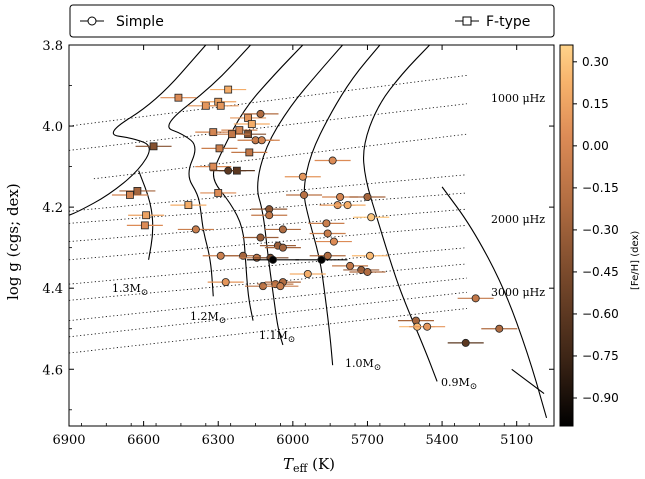 Image resolution: width=645 pixels, height=479 pixels. Describe the element at coordinates (600, 356) in the screenshot. I see `colorbar-tick-label: −0.75` at that location.